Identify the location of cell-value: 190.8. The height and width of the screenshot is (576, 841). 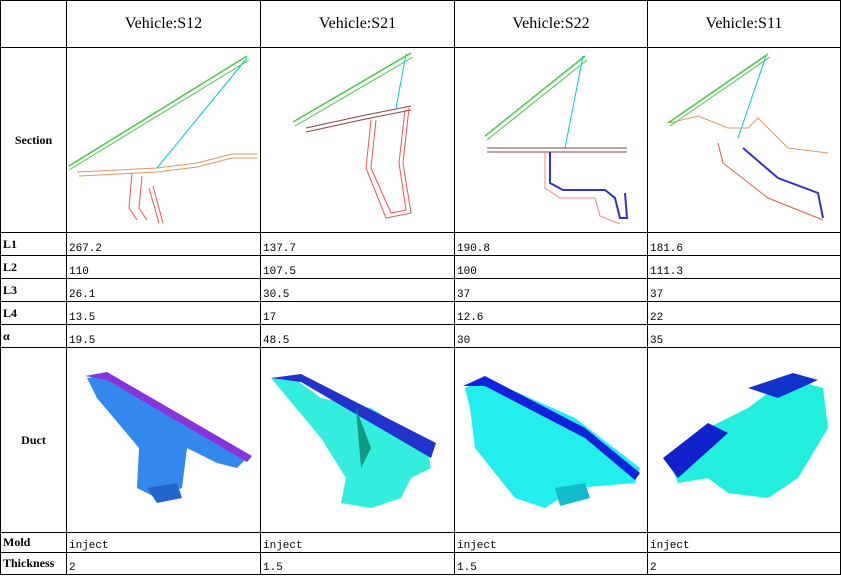
(551, 244).